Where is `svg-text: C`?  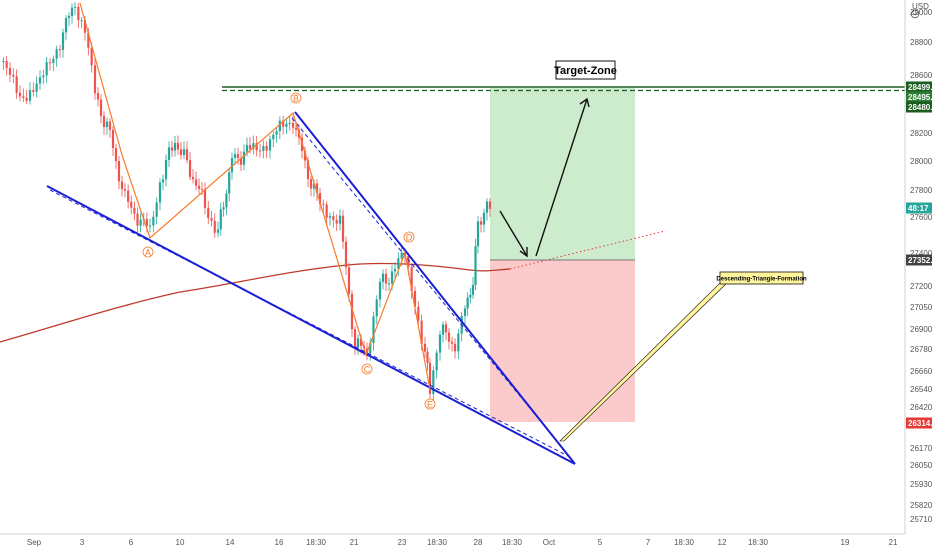
svg-text: C is located at coordinates (367, 370).